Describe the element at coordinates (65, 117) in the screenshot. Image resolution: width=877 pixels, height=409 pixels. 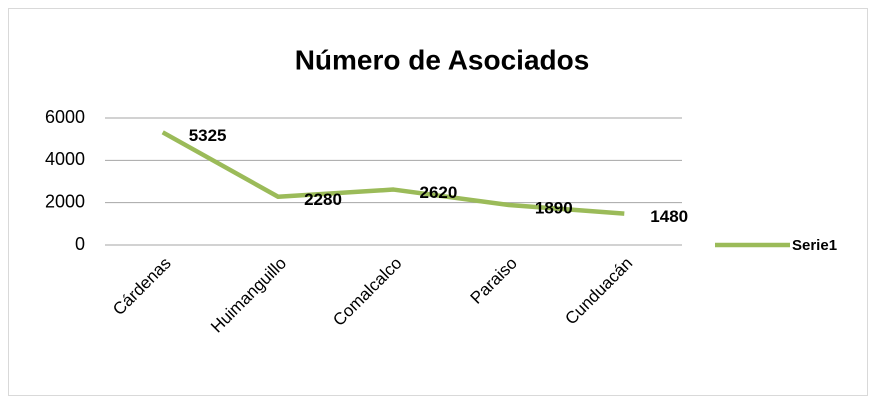
I see `y-tick-label: 6000` at that location.